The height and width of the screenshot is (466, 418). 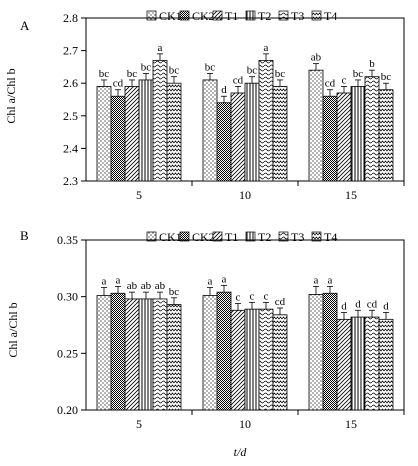 What do you see at coordinates (386, 307) in the screenshot?
I see `significance-letter: d` at bounding box center [386, 307].